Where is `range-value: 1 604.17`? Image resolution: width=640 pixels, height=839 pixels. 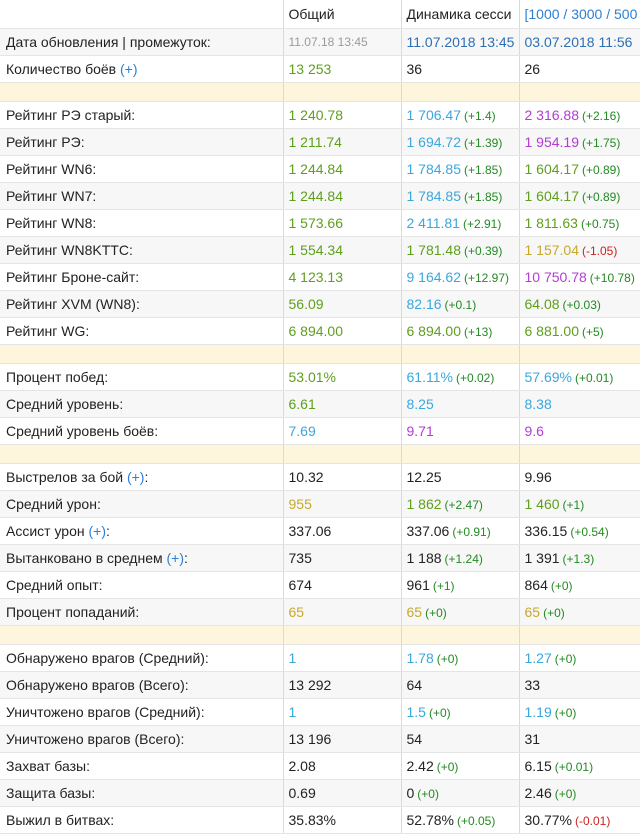 range-value: 1 604.17 is located at coordinates (552, 196).